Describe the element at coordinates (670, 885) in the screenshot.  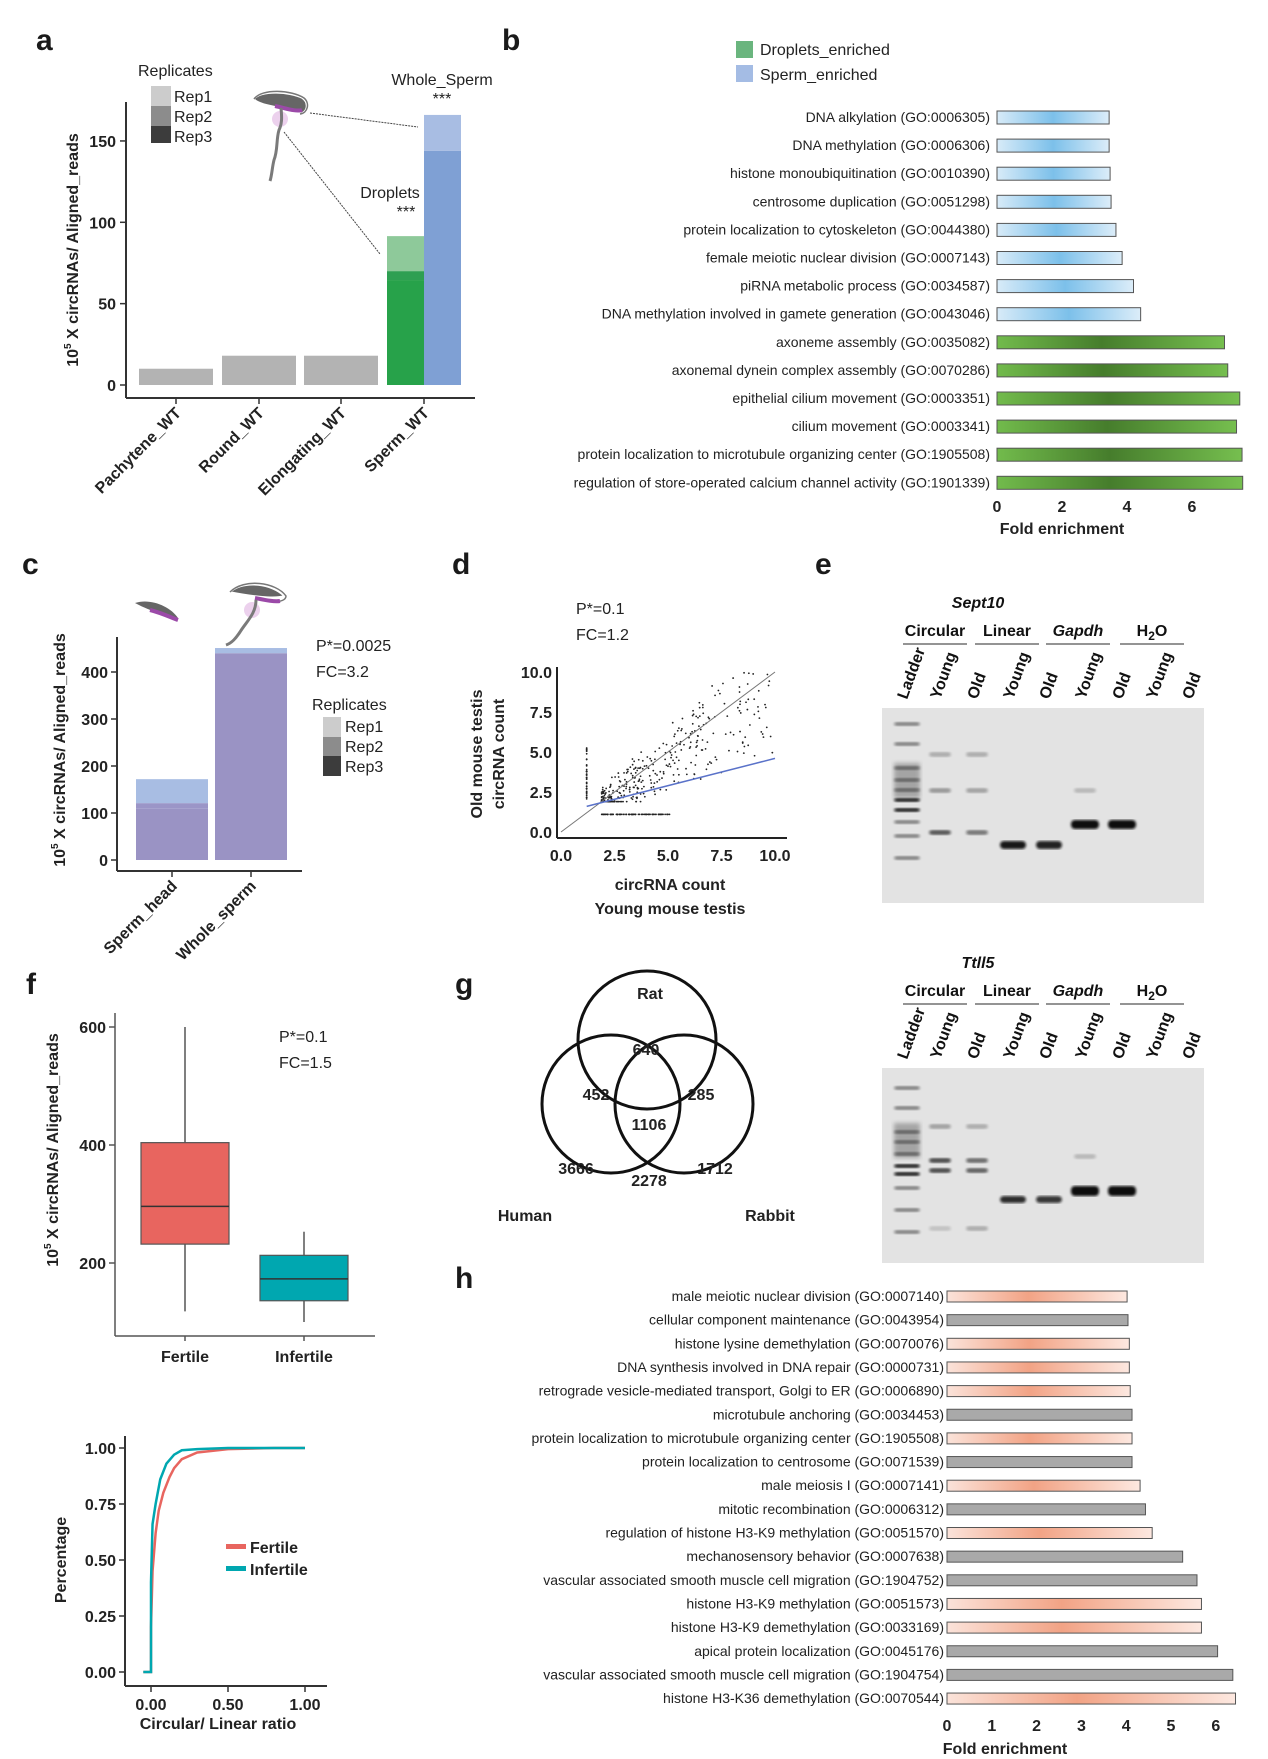
I see `d-x-axis-label: circRNA count` at that location.